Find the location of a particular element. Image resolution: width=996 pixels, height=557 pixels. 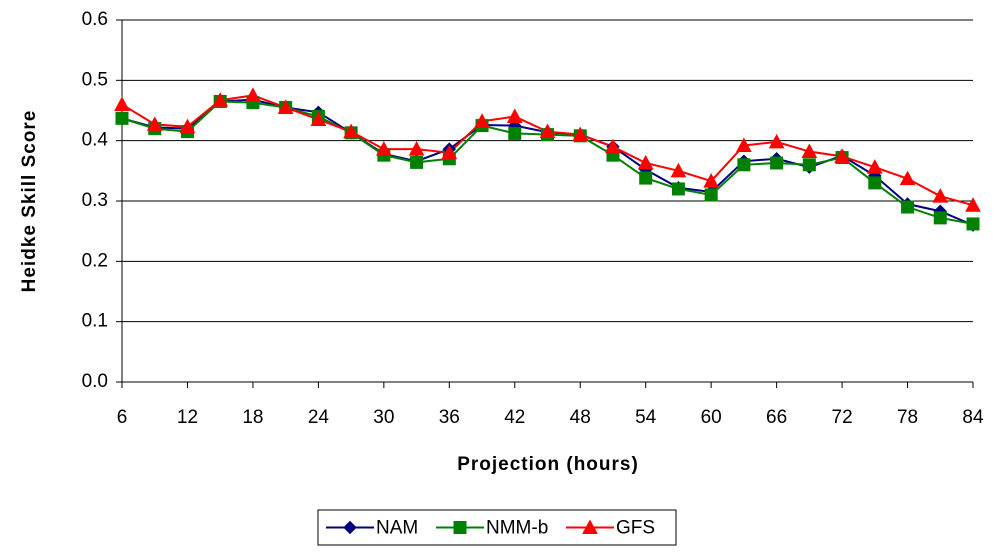

y-tick-label: 0.0 is located at coordinates (95, 381).